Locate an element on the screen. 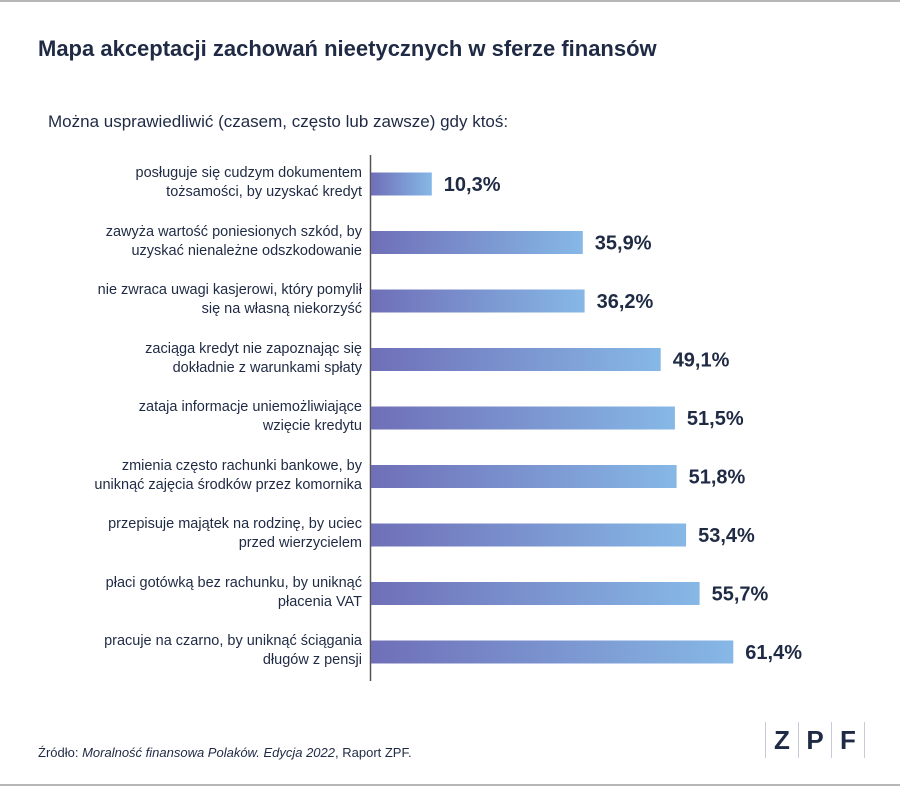 Image resolution: width=900 pixels, height=788 pixels. category-label-line: wzięcie kredytu is located at coordinates (312, 426).